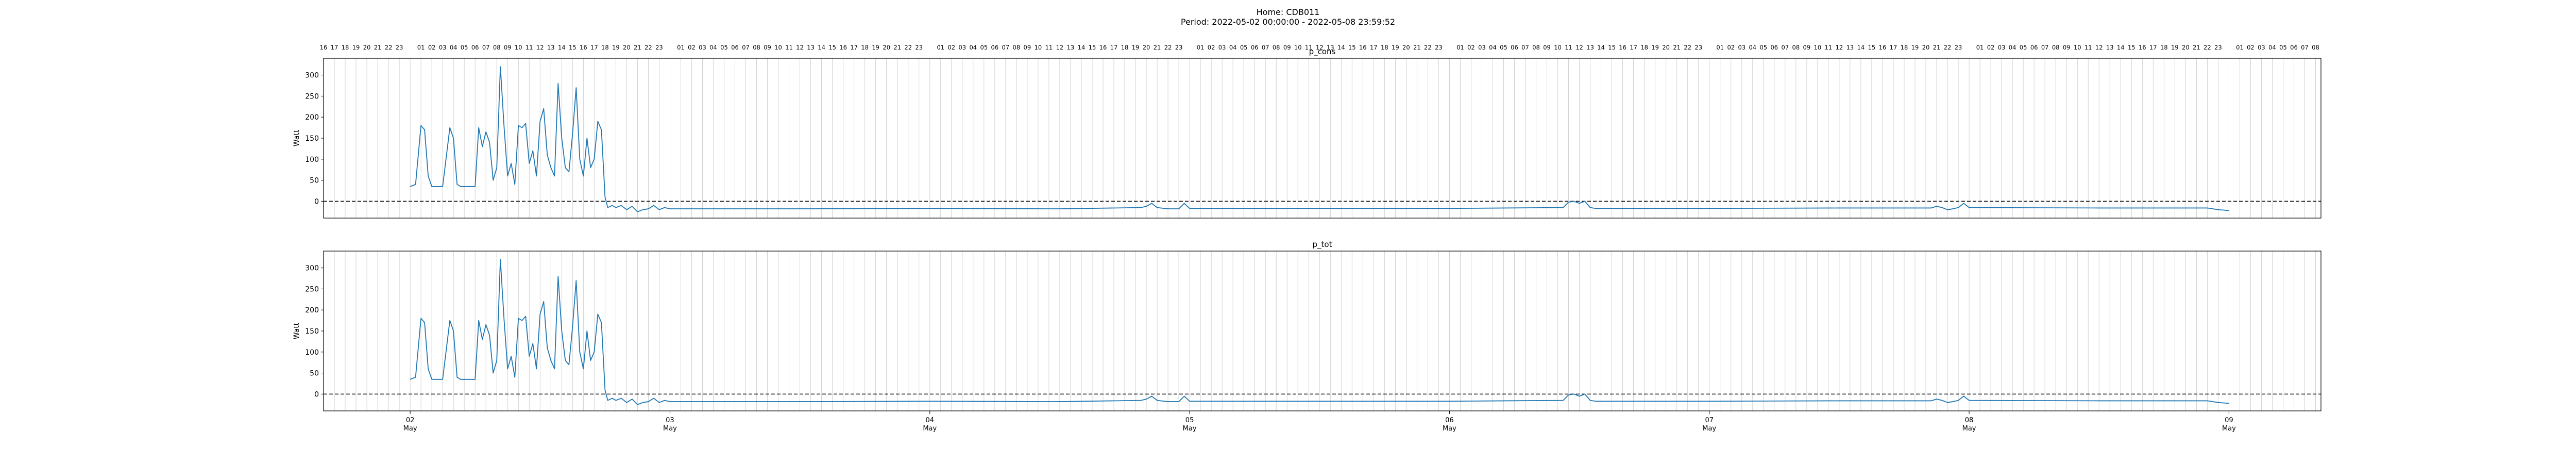 The image size is (2576, 464). Describe the element at coordinates (605, 47) in the screenshot. I see `hour-tick-label: 18` at that location.